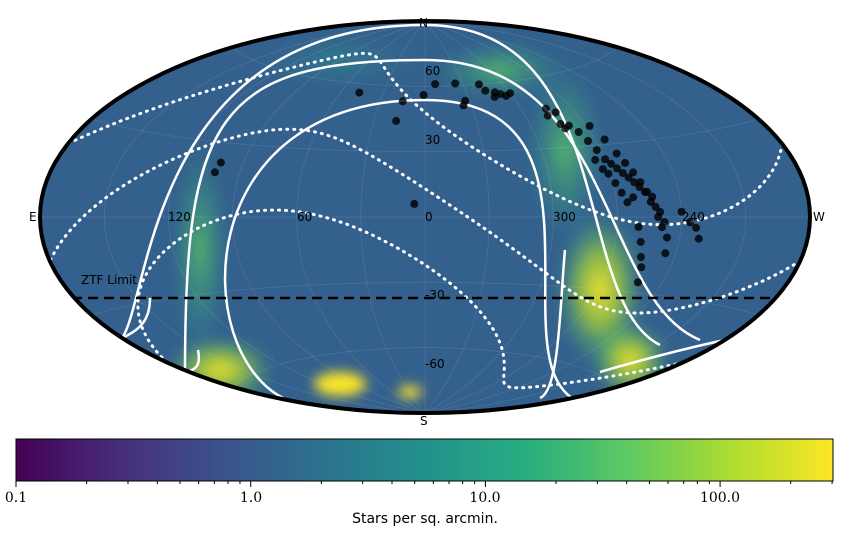 The width and height of the screenshot is (850, 540). Describe the element at coordinates (484, 498) in the screenshot. I see `colorbar-tick-2: 10.0` at that location.